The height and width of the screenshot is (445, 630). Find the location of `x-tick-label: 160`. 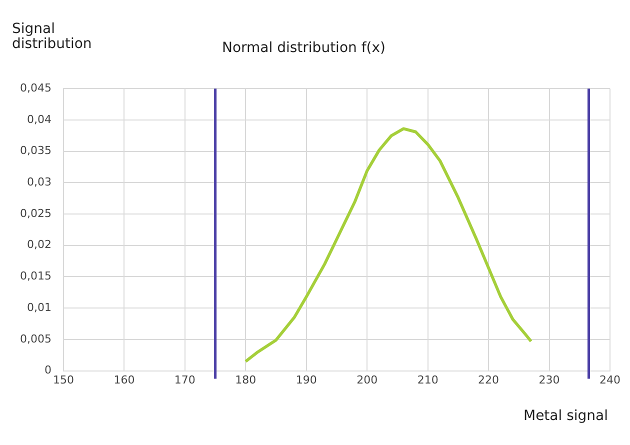

x-tick-label: 160 is located at coordinates (124, 379).